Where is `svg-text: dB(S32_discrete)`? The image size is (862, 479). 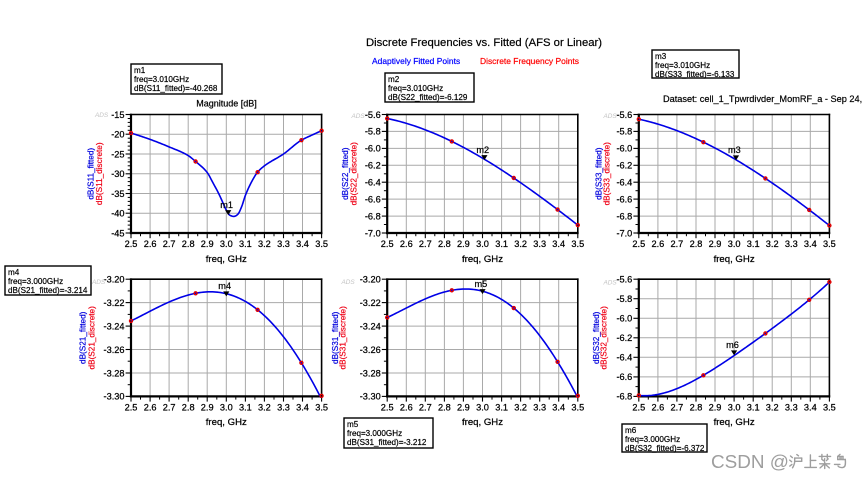 svg-text: dB(S32_discrete) is located at coordinates (604, 338).